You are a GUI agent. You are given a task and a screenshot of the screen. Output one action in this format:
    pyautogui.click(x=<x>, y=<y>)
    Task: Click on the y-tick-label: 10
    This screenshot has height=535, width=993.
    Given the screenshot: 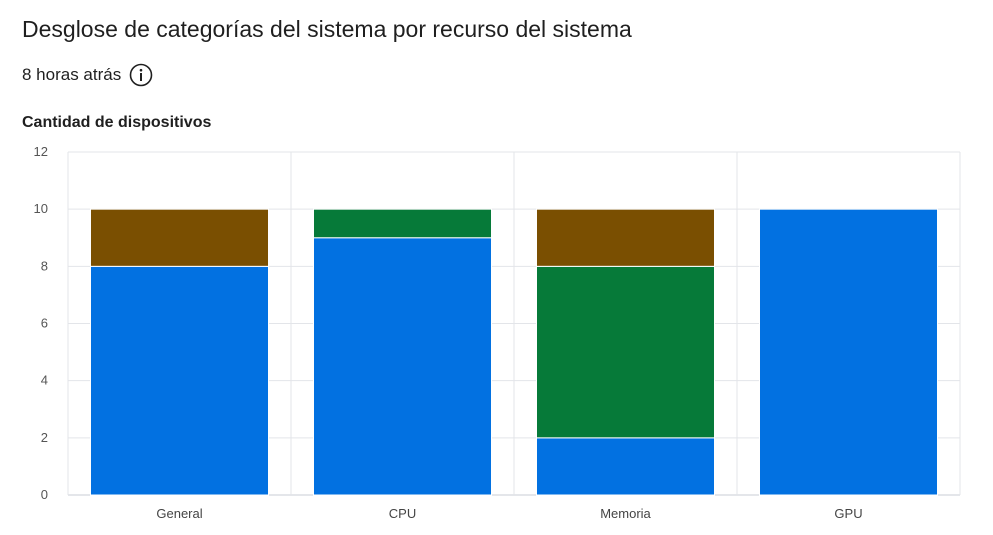 What is the action you would take?
    pyautogui.click(x=41, y=208)
    